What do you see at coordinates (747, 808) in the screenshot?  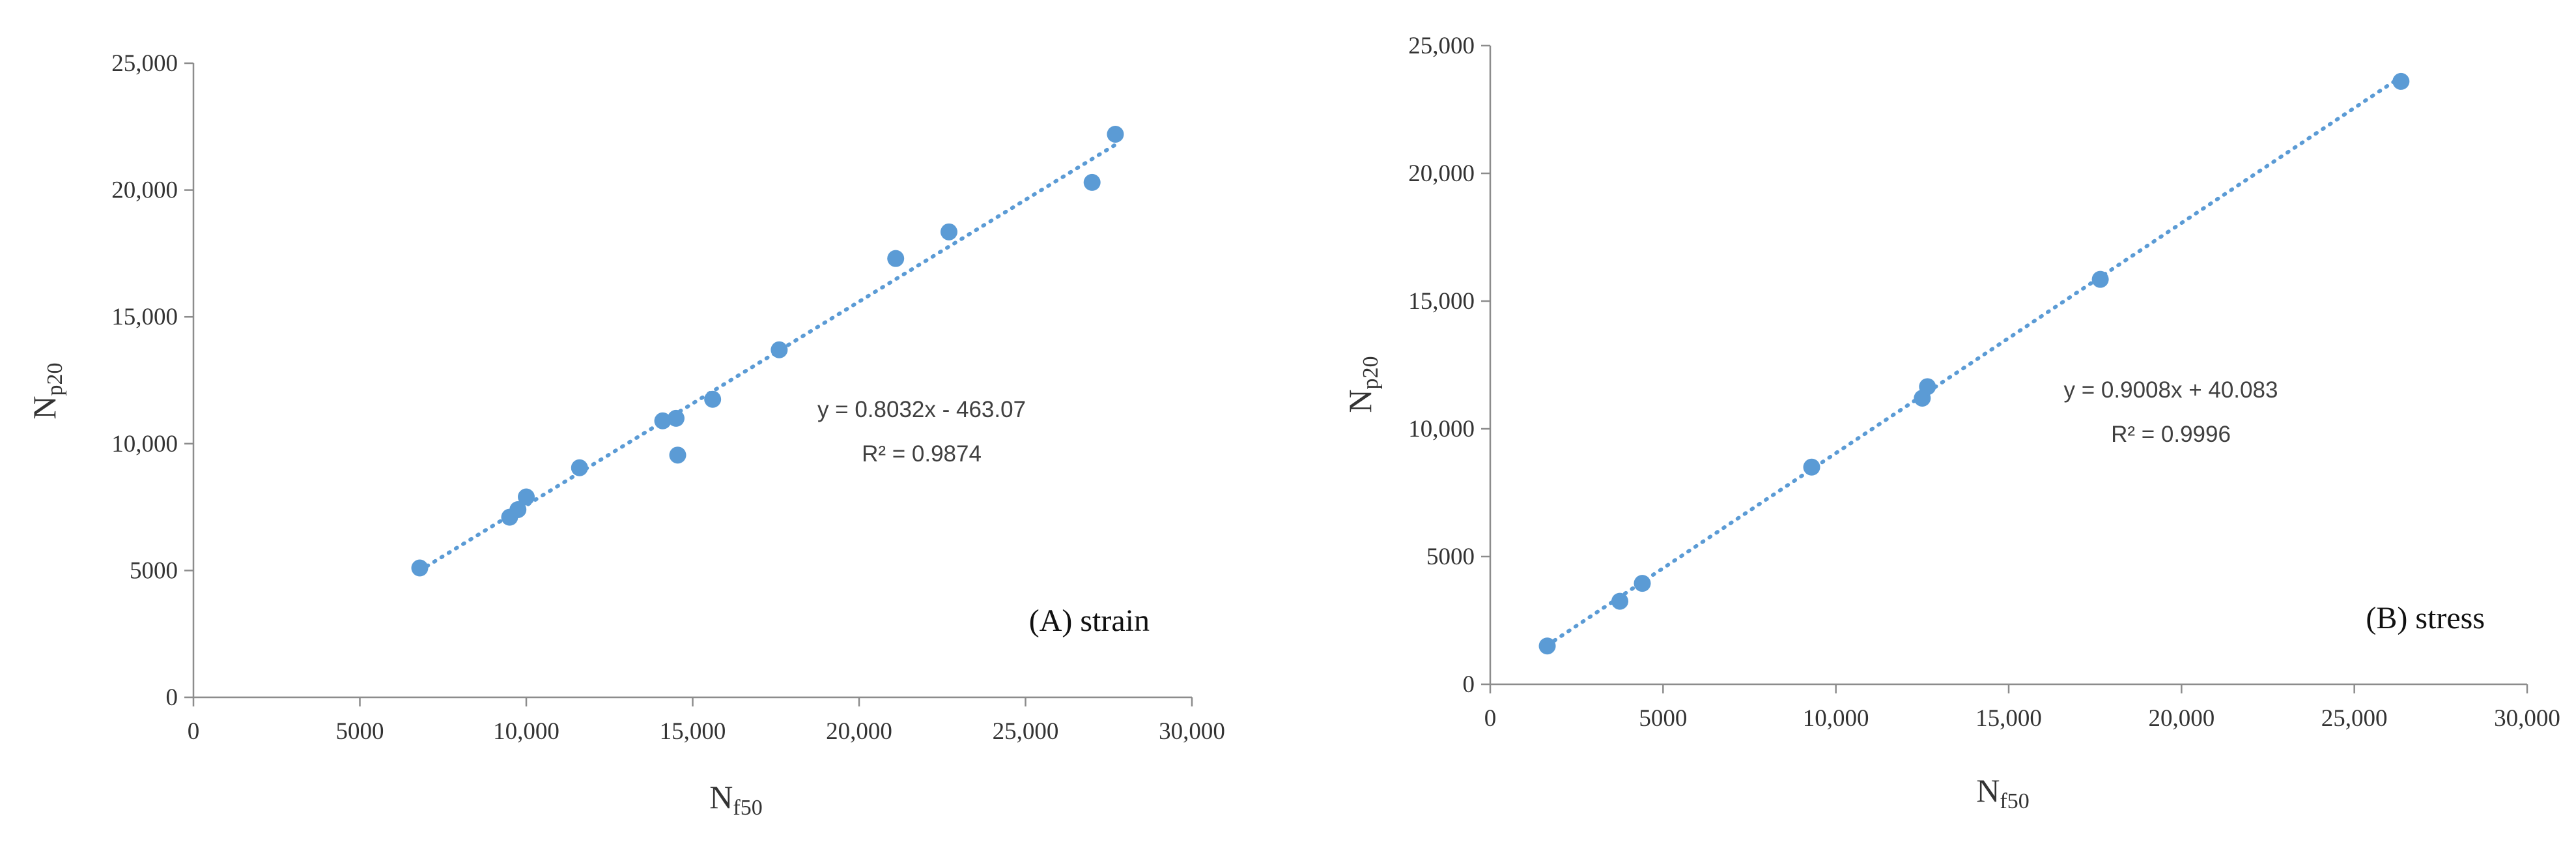 I see `panel-a-x-axis-title-sub: f50` at bounding box center [747, 808].